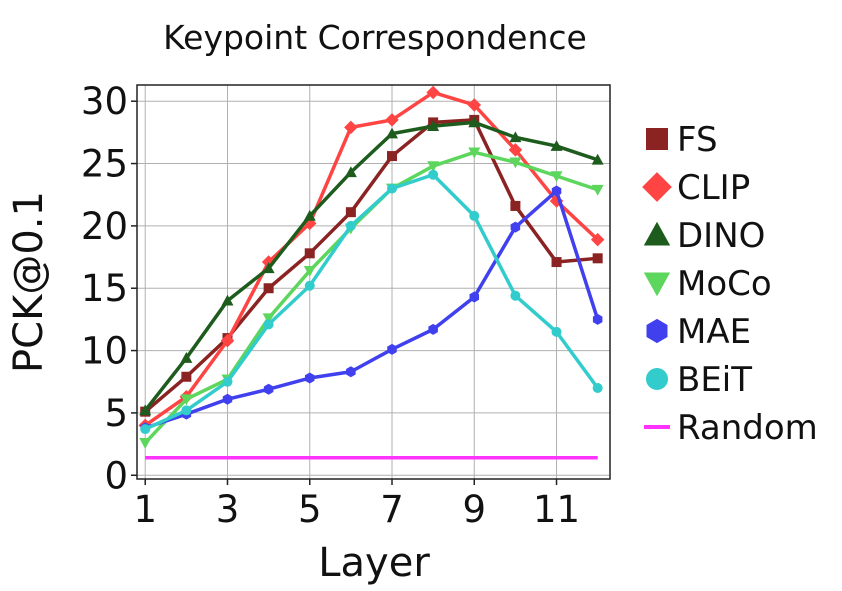 This screenshot has height=591, width=842. I want to click on y-tick-label: 0, so click(116, 475).